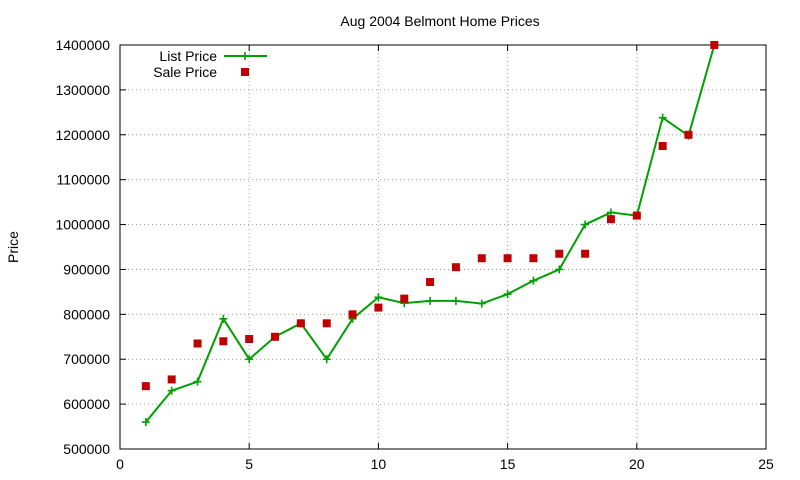  Describe the element at coordinates (86, 269) in the screenshot. I see `y-tick-label: 900000` at that location.